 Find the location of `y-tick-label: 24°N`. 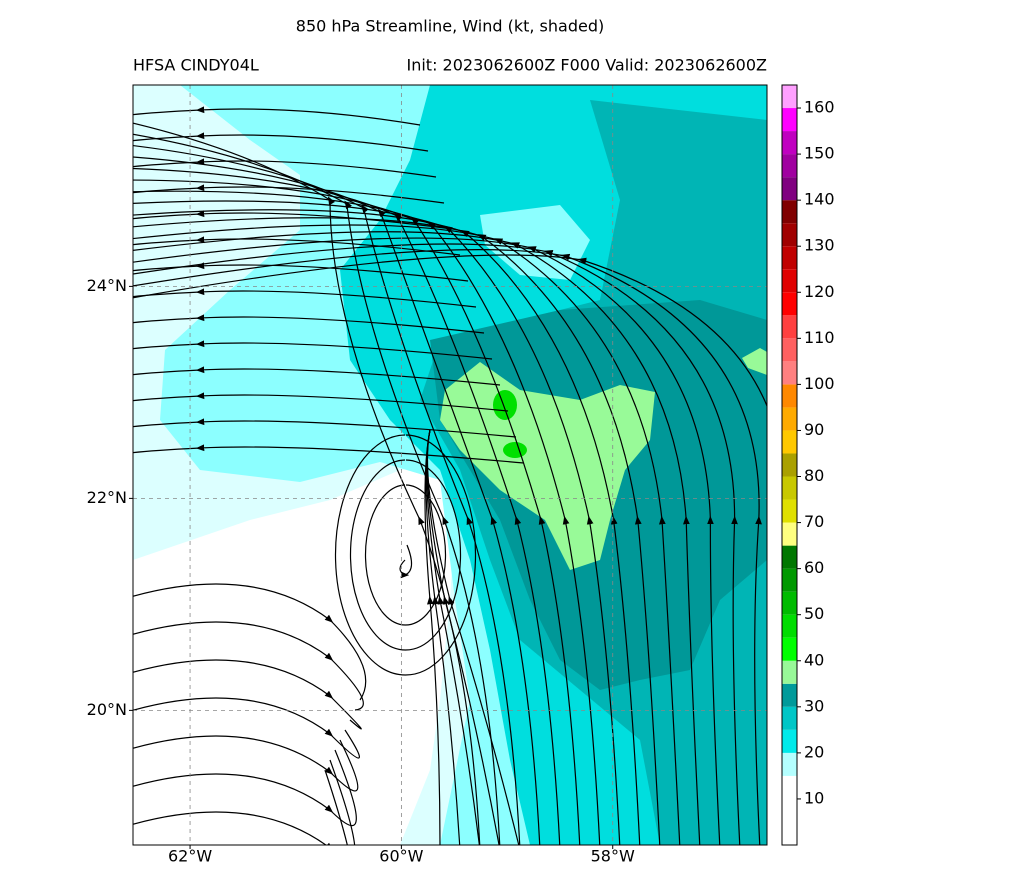

y-tick-label: 24°N is located at coordinates (107, 285).